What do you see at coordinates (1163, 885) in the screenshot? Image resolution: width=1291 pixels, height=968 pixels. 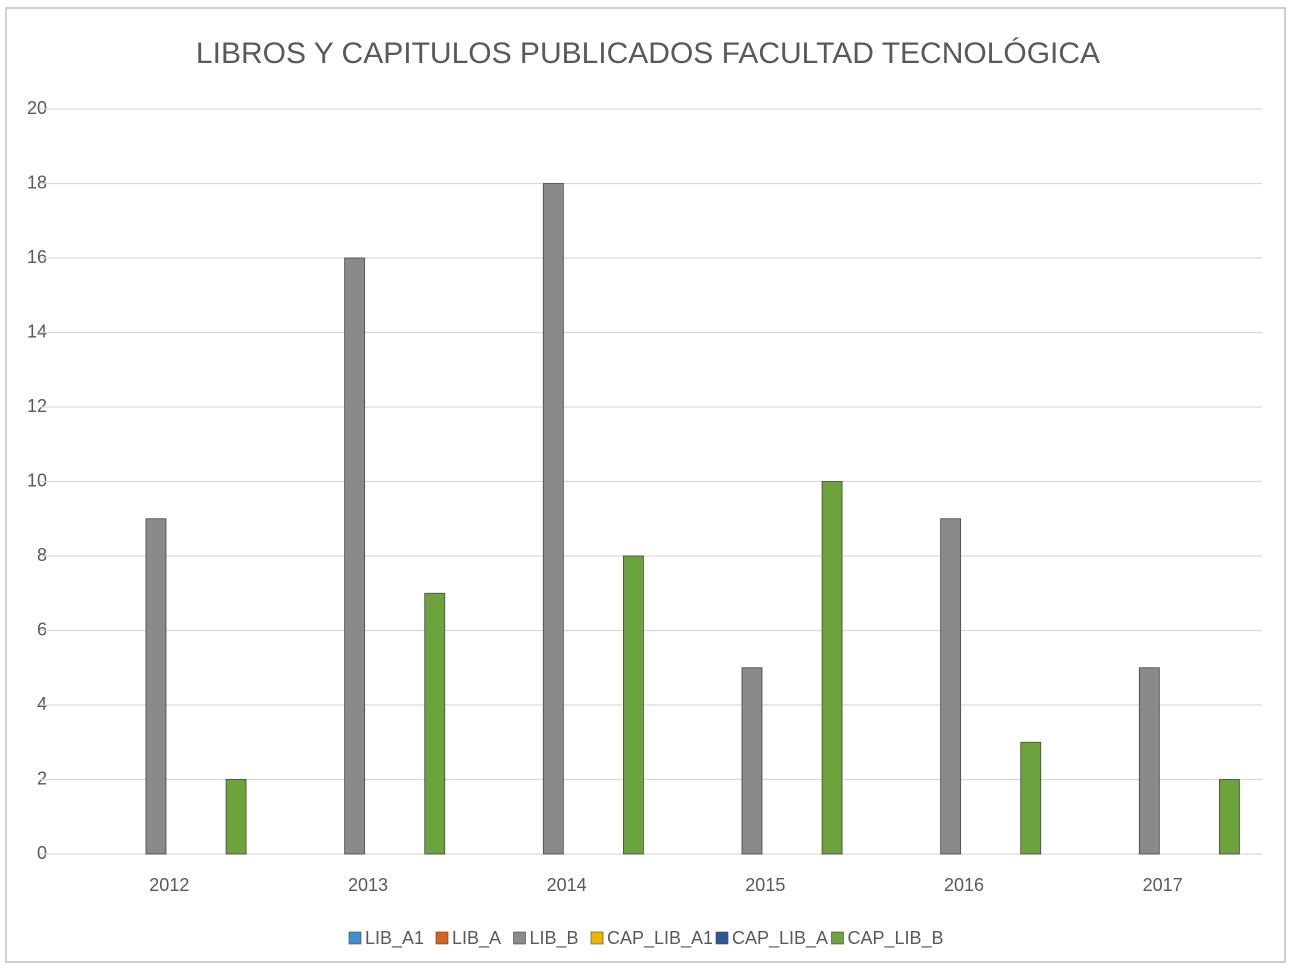 I see `x-tick-label: 2017` at bounding box center [1163, 885].